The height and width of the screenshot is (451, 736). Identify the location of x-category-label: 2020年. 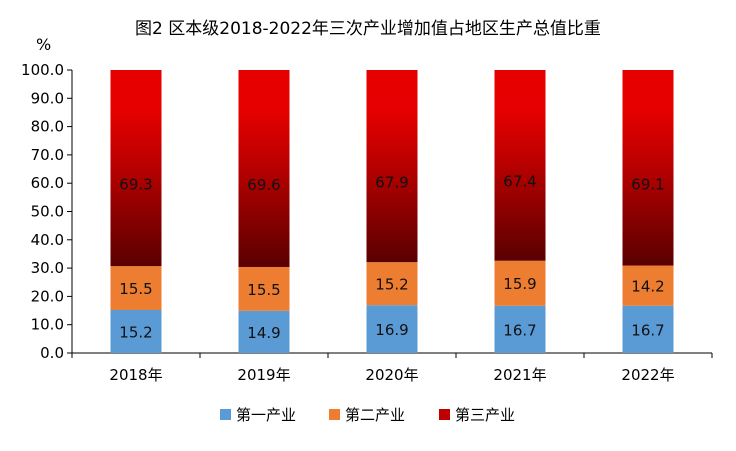
(391, 375).